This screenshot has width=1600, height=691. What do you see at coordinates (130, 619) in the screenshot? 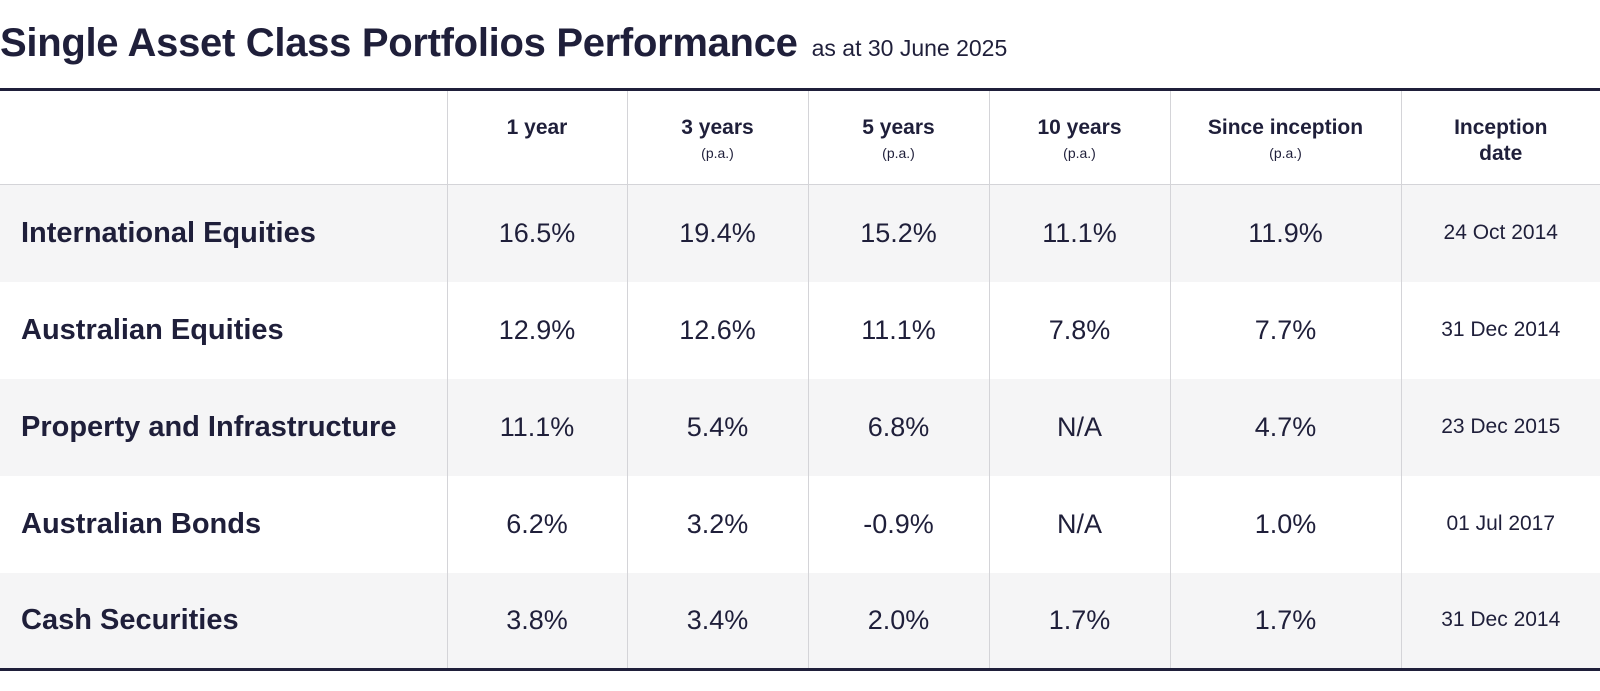
I see `row-label: Cash Securities` at bounding box center [130, 619].